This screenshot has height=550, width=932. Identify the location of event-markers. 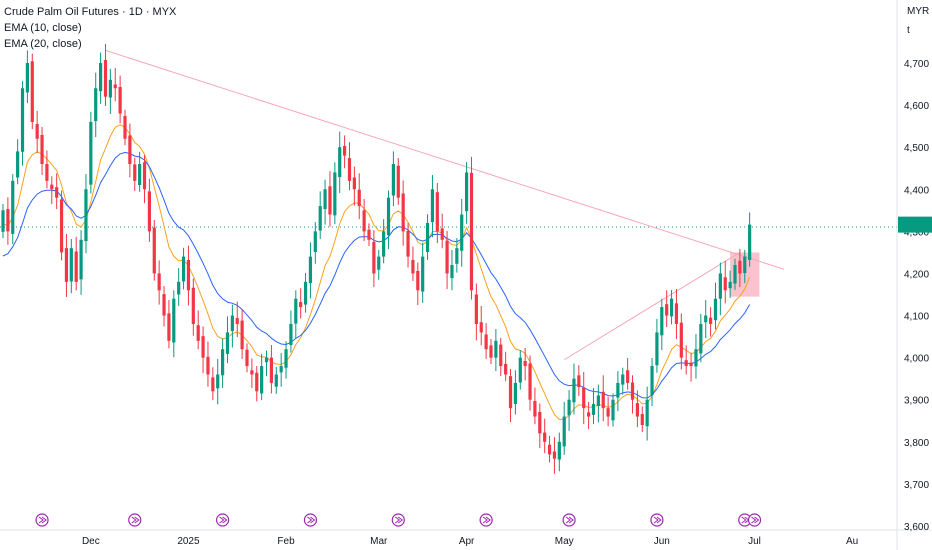
(398, 520).